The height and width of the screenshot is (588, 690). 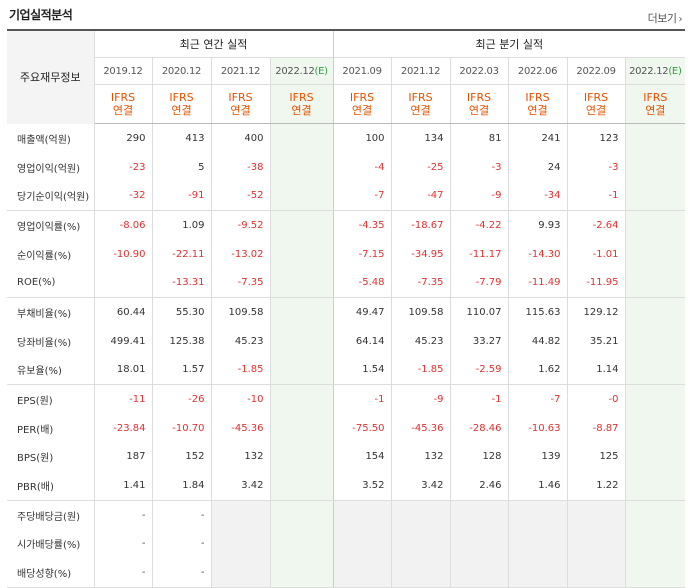 I want to click on period-label: 2021.09, so click(x=362, y=71).